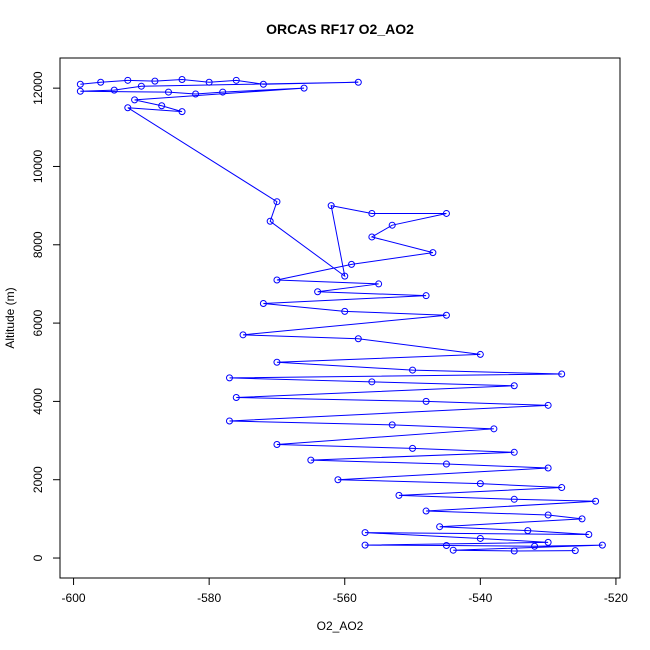  Describe the element at coordinates (38, 244) in the screenshot. I see `y-tick-label: 8000` at that location.